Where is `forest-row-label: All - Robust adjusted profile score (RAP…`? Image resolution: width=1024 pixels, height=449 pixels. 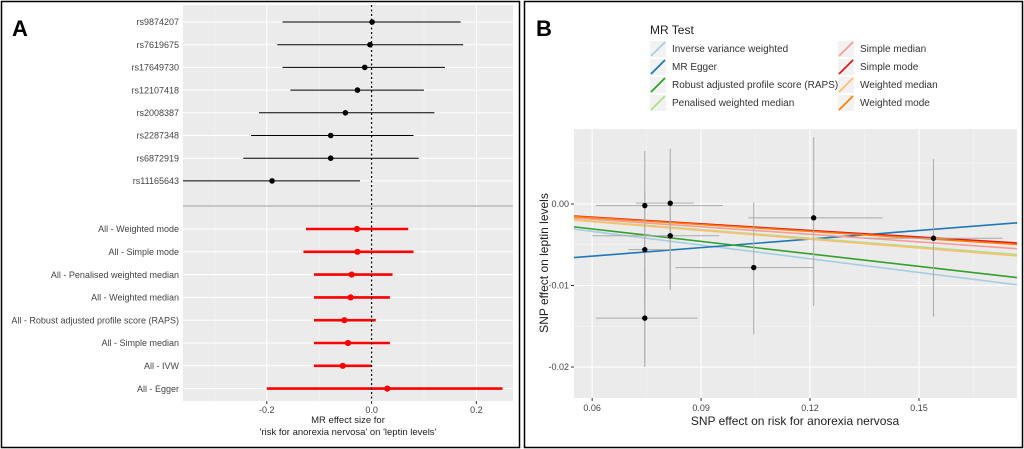
forest-row-label: All - Robust adjusted profile score (RAP… is located at coordinates (95, 320).